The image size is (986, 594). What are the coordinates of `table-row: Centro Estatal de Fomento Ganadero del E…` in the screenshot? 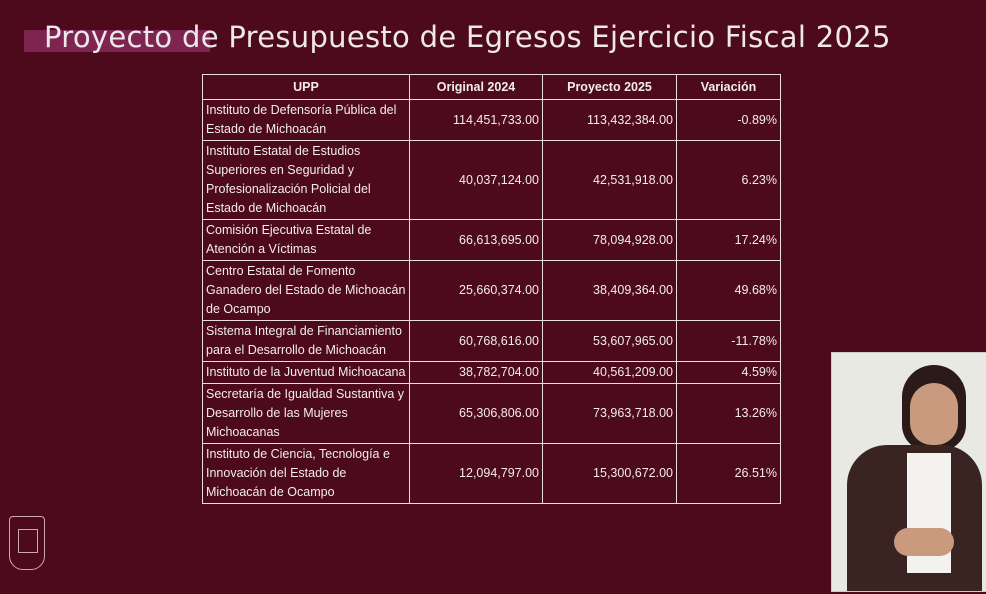 It's located at (491, 290).